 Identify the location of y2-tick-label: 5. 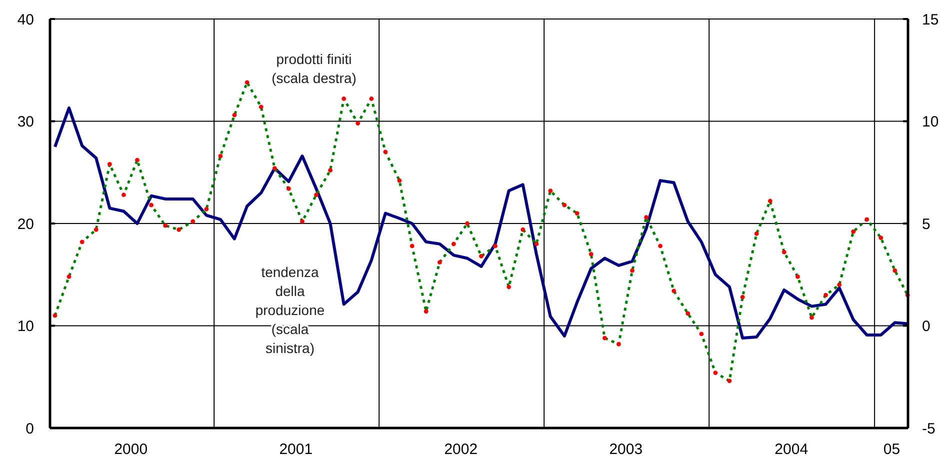
(926, 224).